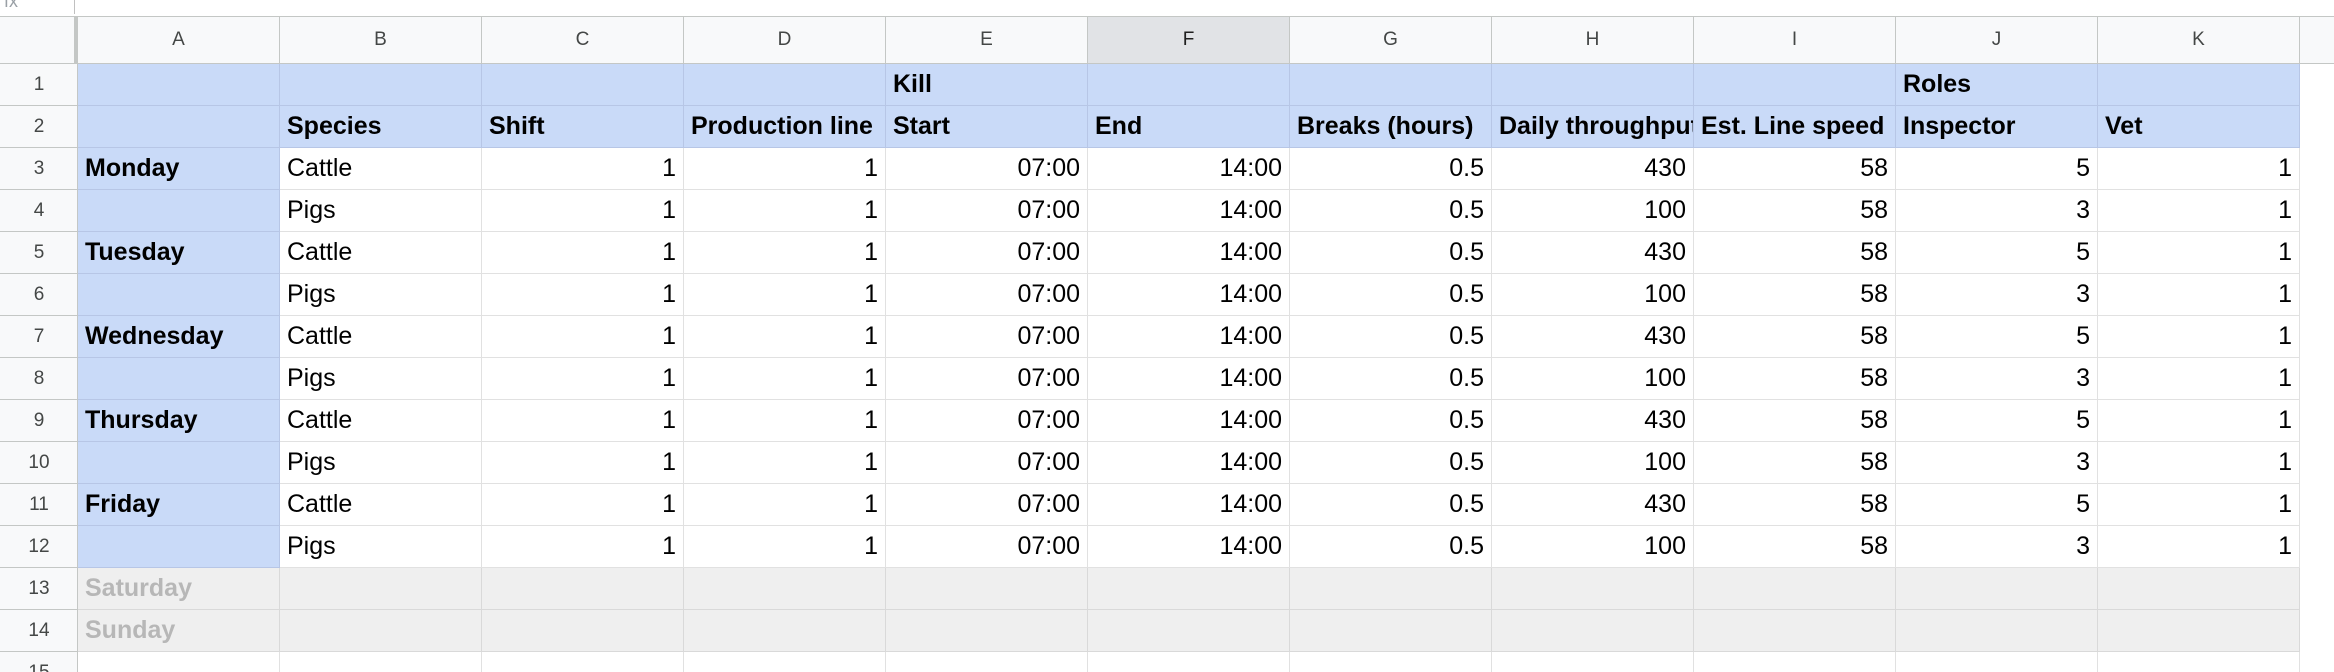 This screenshot has width=2334, height=672. What do you see at coordinates (39, 463) in the screenshot?
I see `row-header-10: 10` at bounding box center [39, 463].